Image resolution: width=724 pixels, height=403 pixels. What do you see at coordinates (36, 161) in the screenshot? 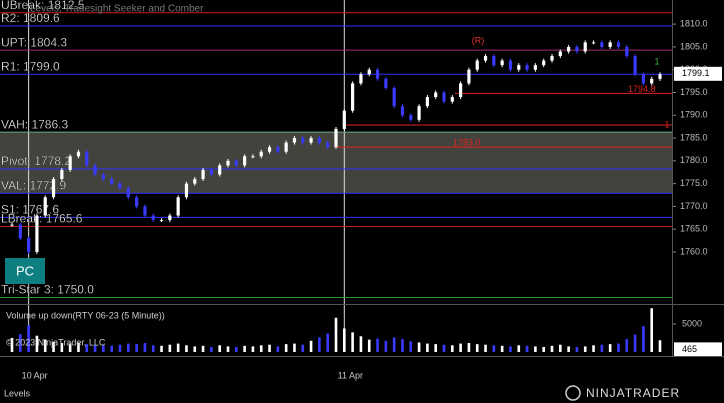
I see `level-label: Pivot: 1778.2` at bounding box center [36, 161].